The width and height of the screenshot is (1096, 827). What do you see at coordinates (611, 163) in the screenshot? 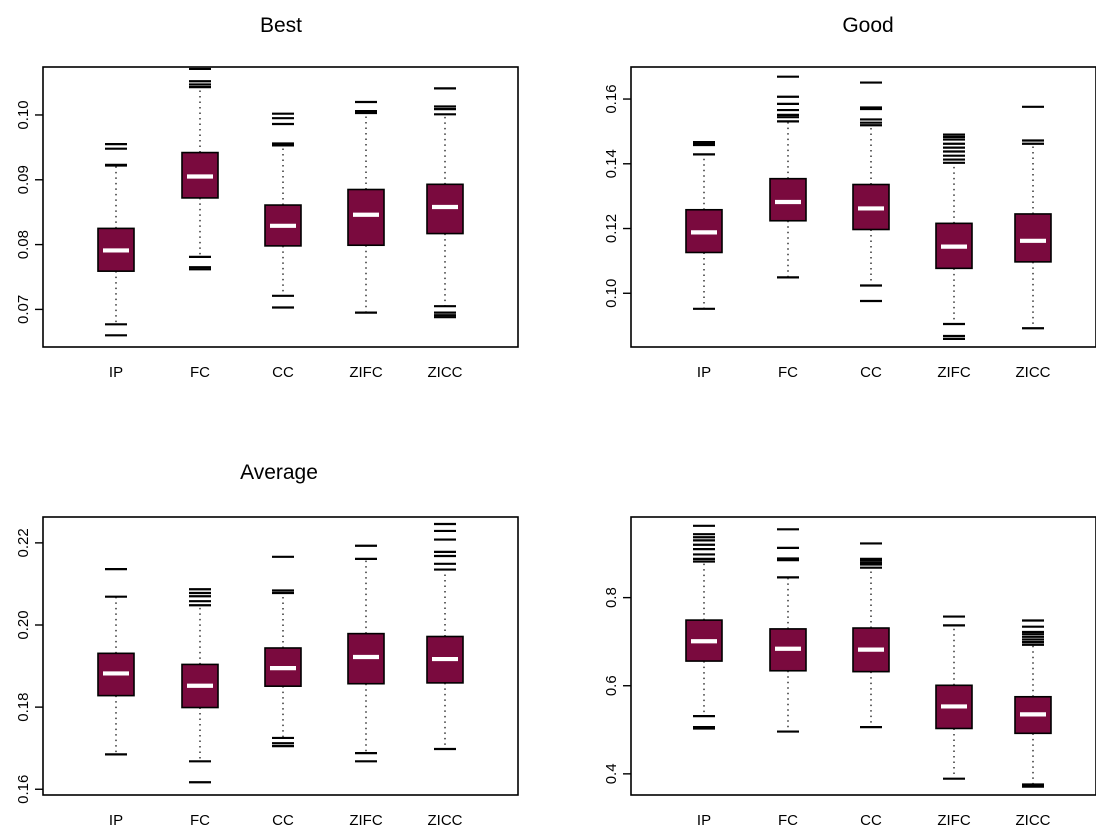
I see `y-tick-label: 0.14` at bounding box center [611, 163].